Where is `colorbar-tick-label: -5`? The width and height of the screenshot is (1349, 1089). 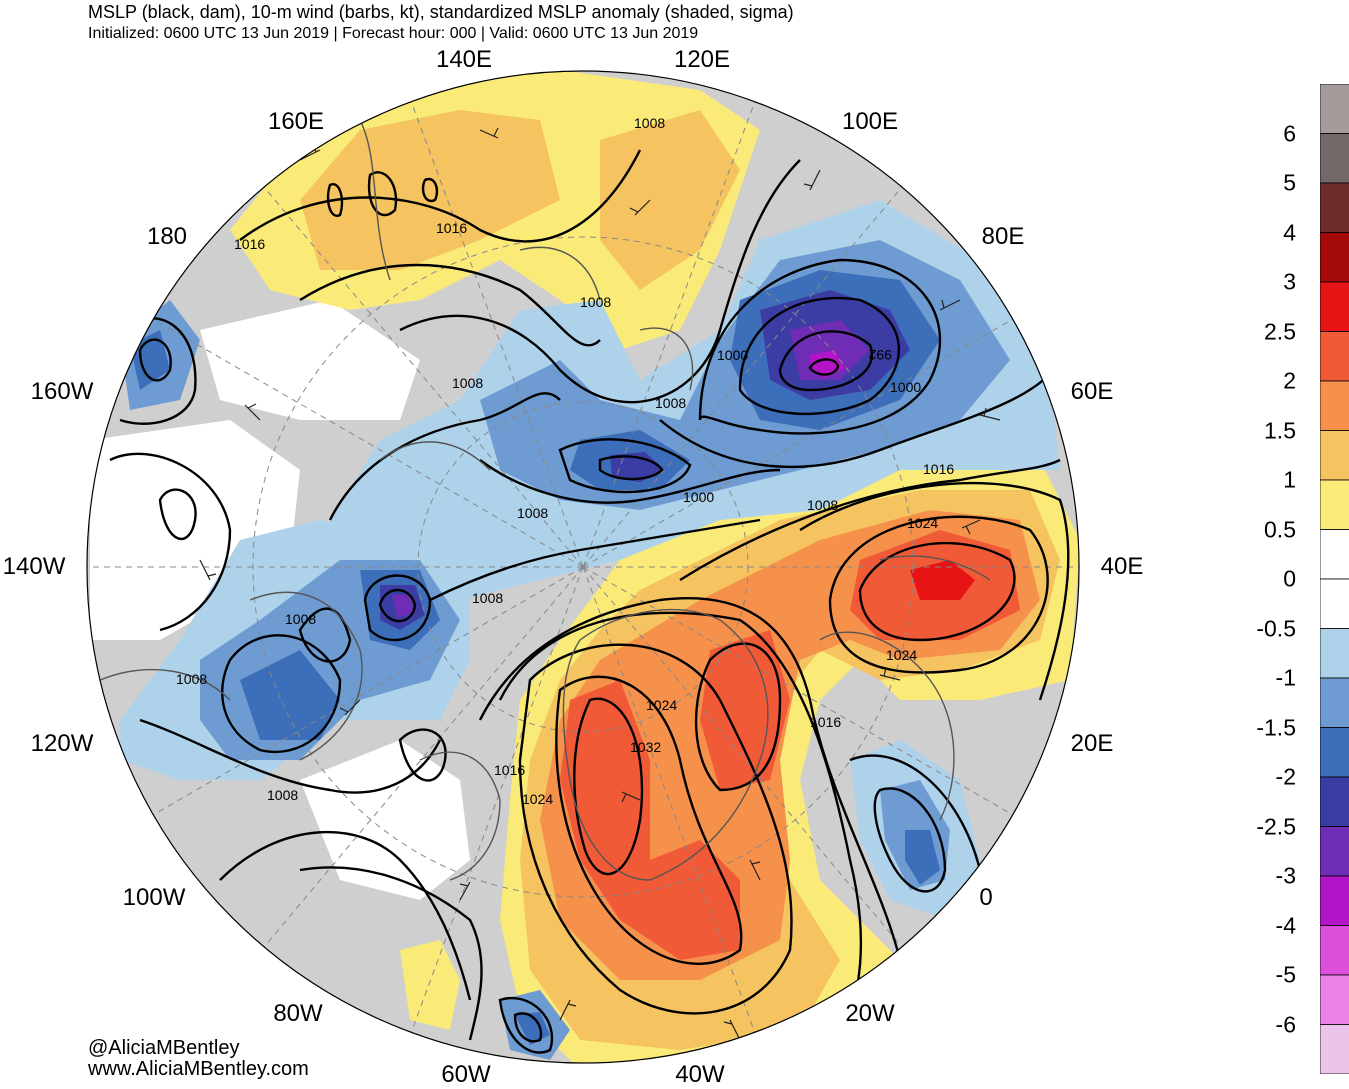
colorbar-tick-label: -5 is located at coordinates (1285, 974).